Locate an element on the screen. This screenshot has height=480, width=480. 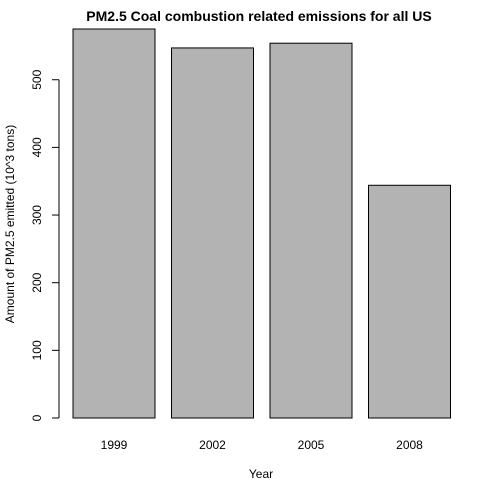
x-axis-label: Year is located at coordinates (261, 473).